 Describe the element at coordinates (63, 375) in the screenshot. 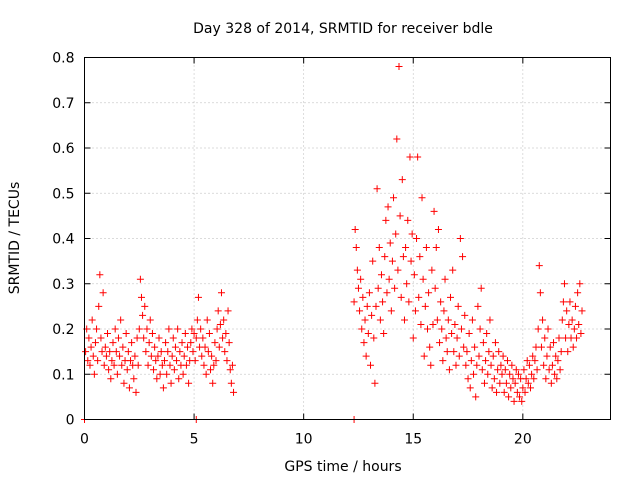

I see `y-tick-label: 0.1` at that location.